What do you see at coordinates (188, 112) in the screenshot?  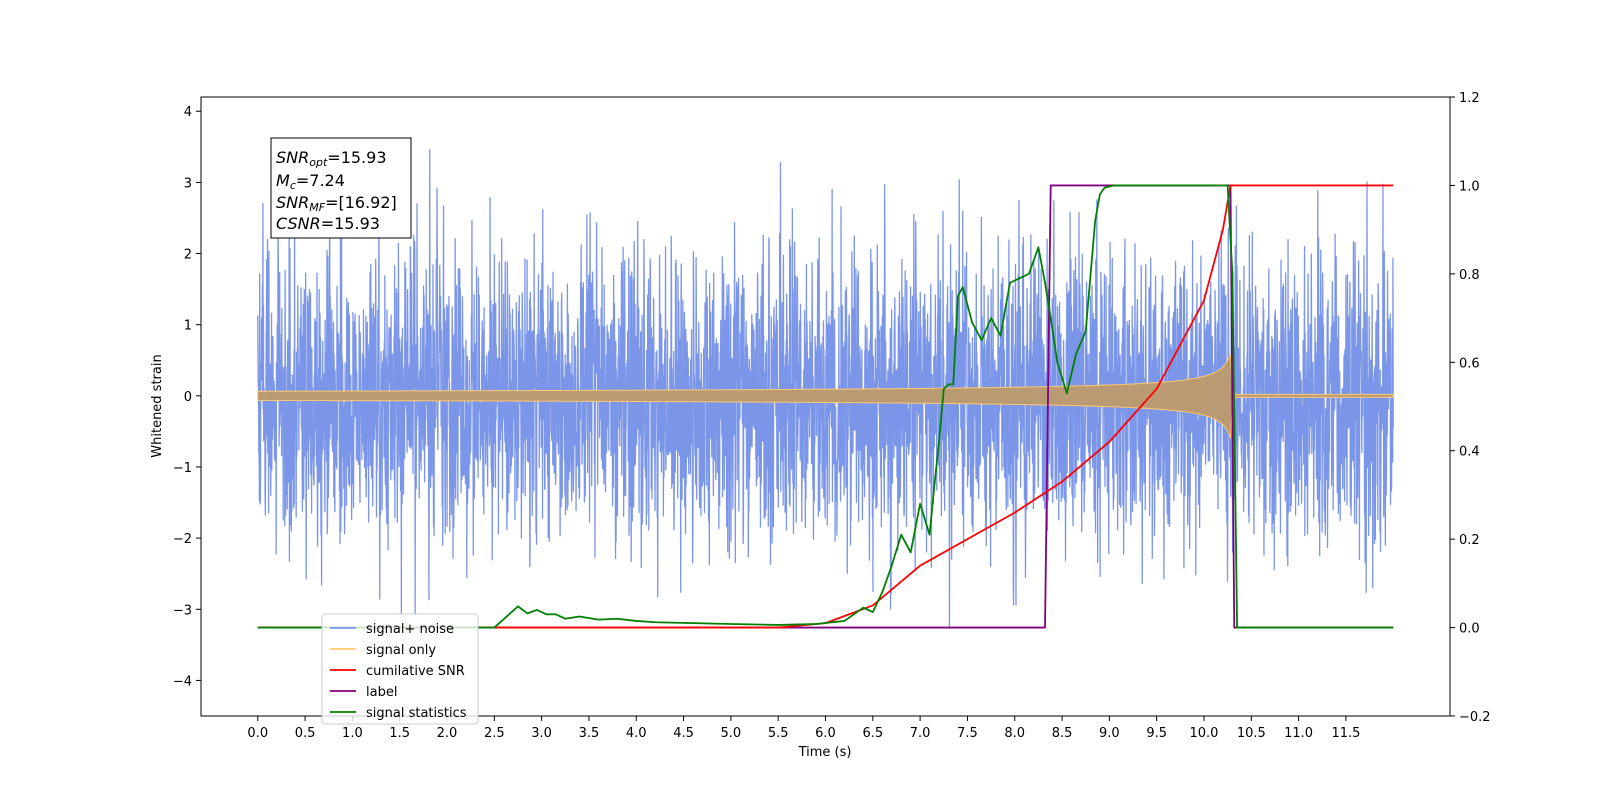 I see `y-tick-label: 4` at bounding box center [188, 112].